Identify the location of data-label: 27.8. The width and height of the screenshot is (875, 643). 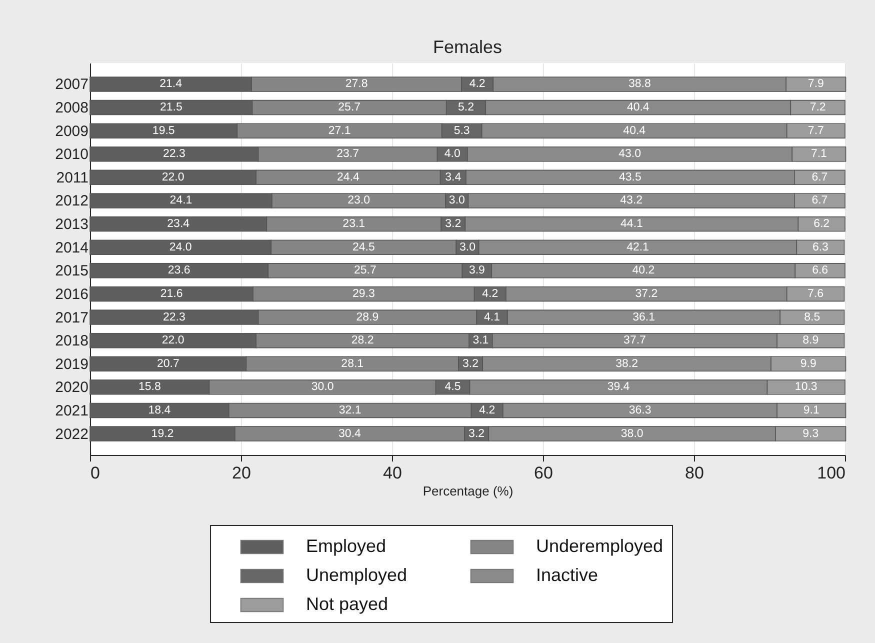
(356, 84).